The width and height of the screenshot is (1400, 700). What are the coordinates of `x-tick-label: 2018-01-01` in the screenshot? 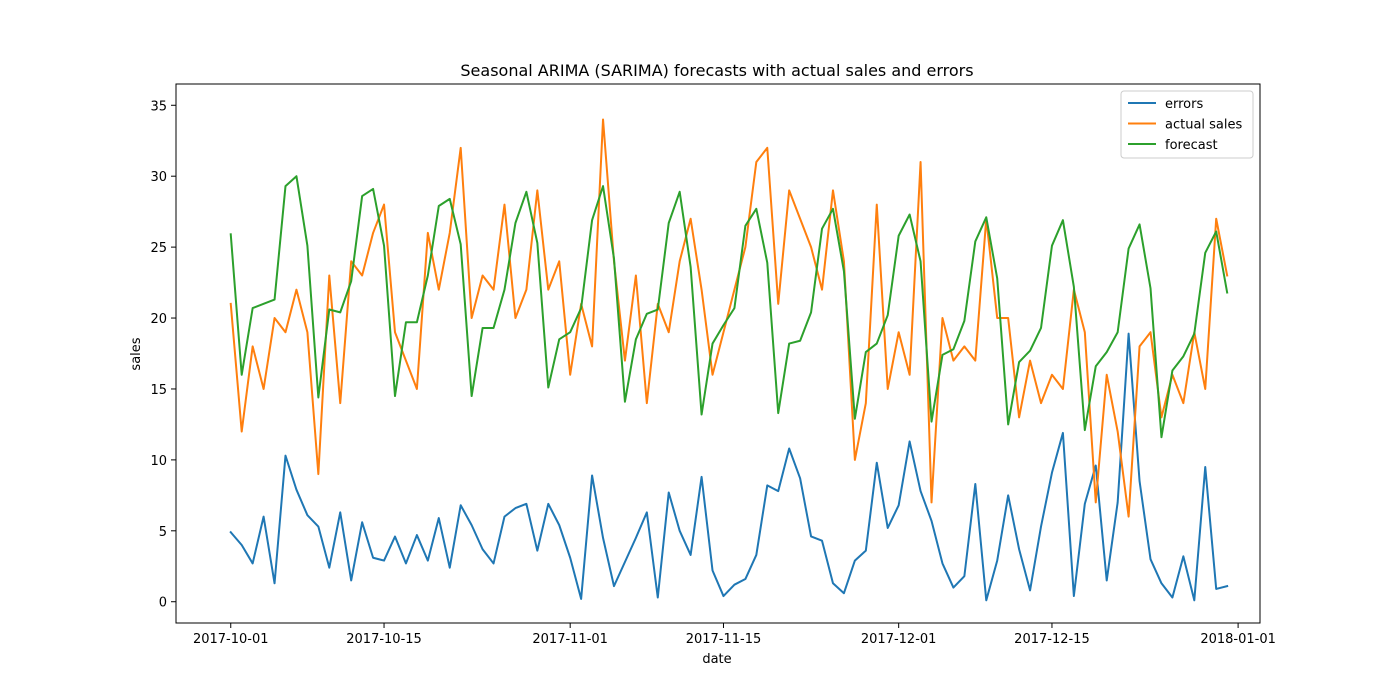 It's located at (1238, 639).